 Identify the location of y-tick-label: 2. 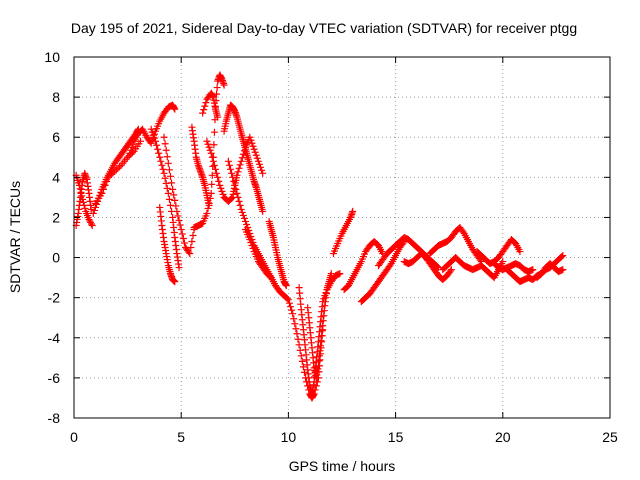
(56, 217).